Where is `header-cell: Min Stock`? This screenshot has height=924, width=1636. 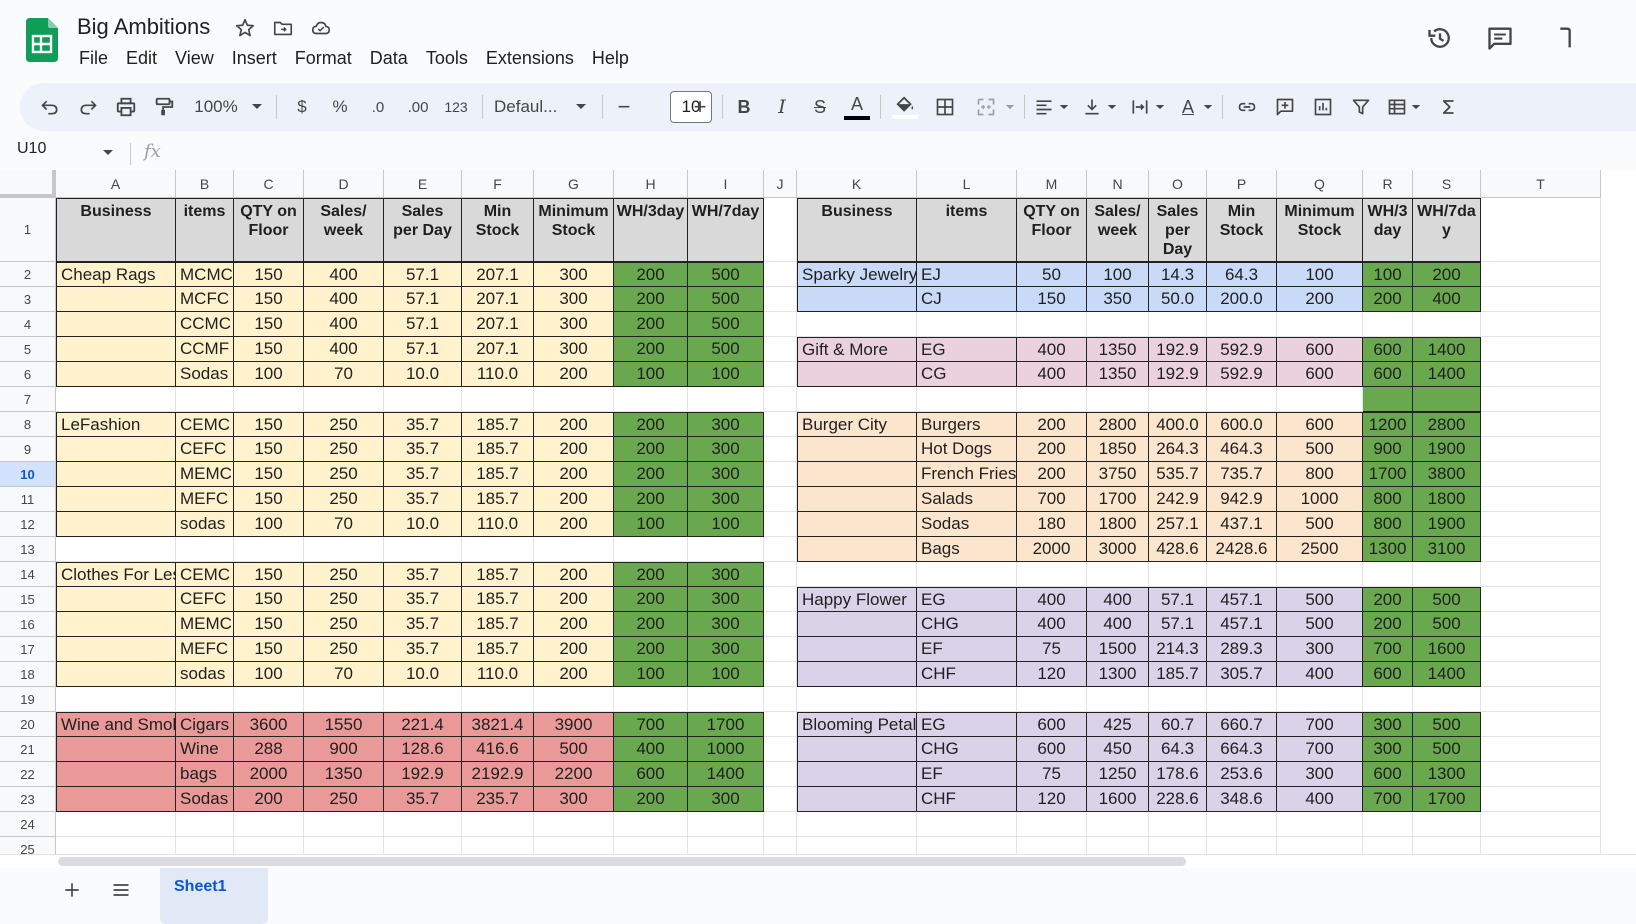 header-cell: Min Stock is located at coordinates (498, 230).